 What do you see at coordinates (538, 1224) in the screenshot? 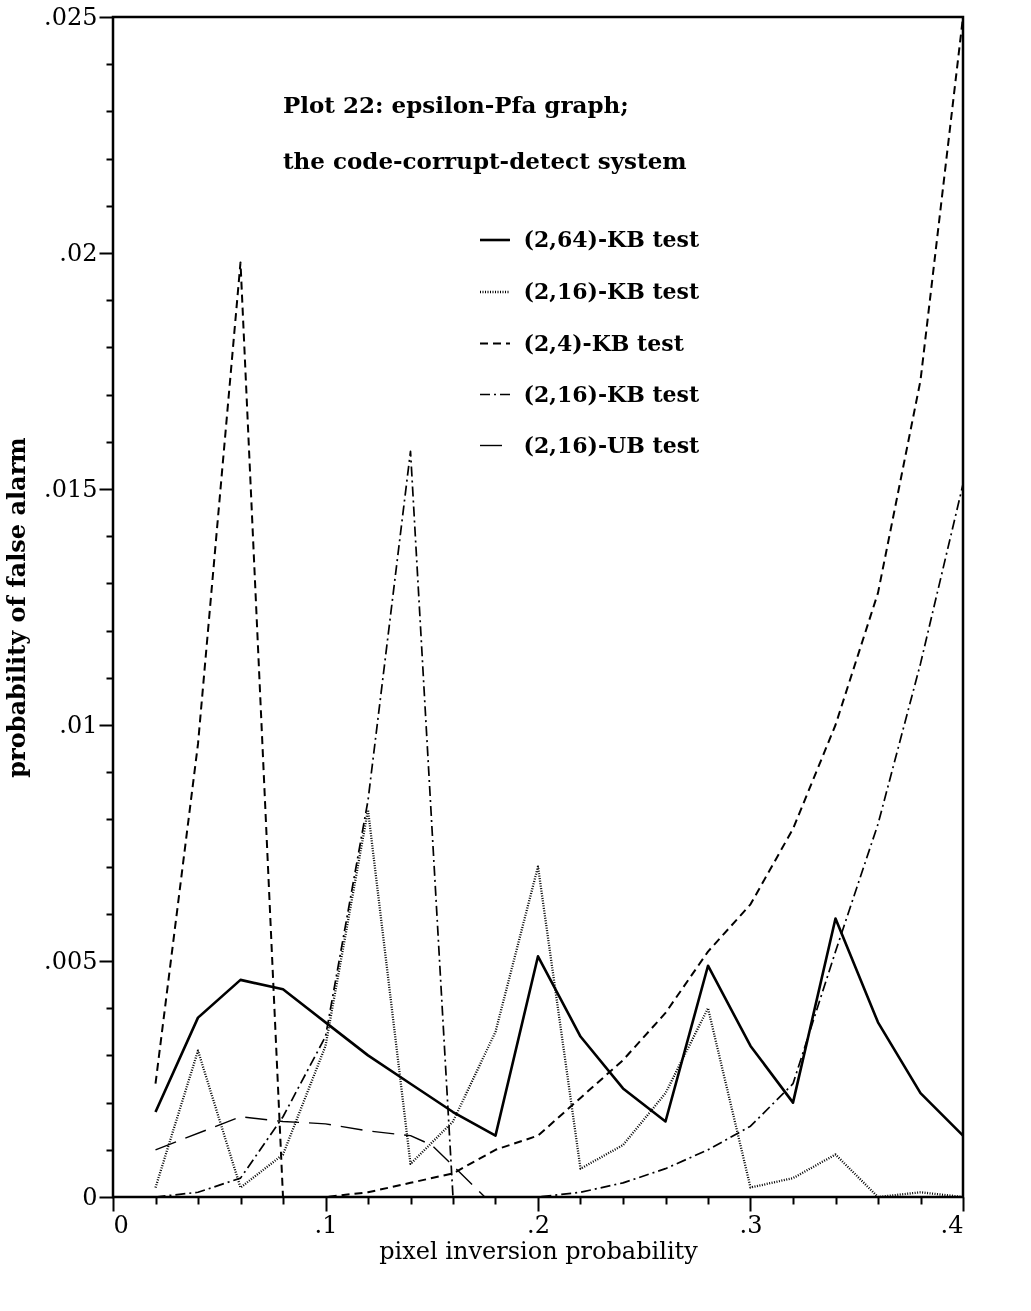
I see `x-tick-label: .2` at bounding box center [538, 1224].